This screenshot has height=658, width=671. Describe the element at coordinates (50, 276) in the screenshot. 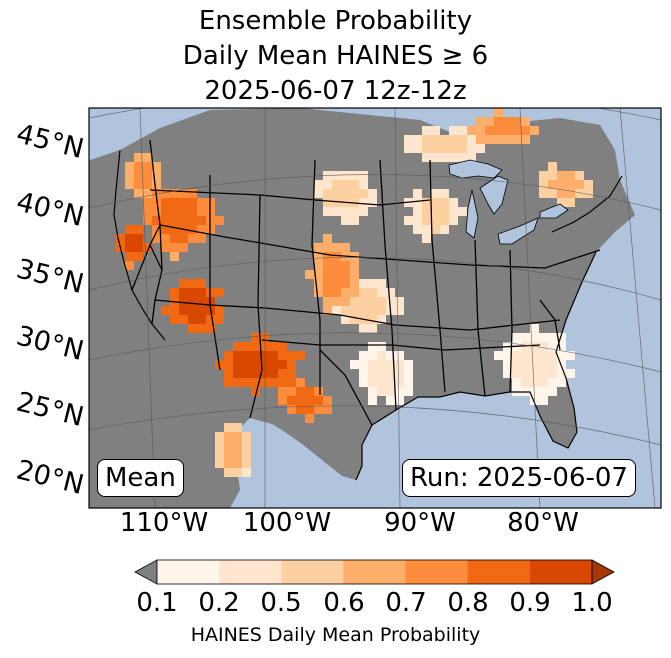

I see `lat-label-35: 35°N` at that location.